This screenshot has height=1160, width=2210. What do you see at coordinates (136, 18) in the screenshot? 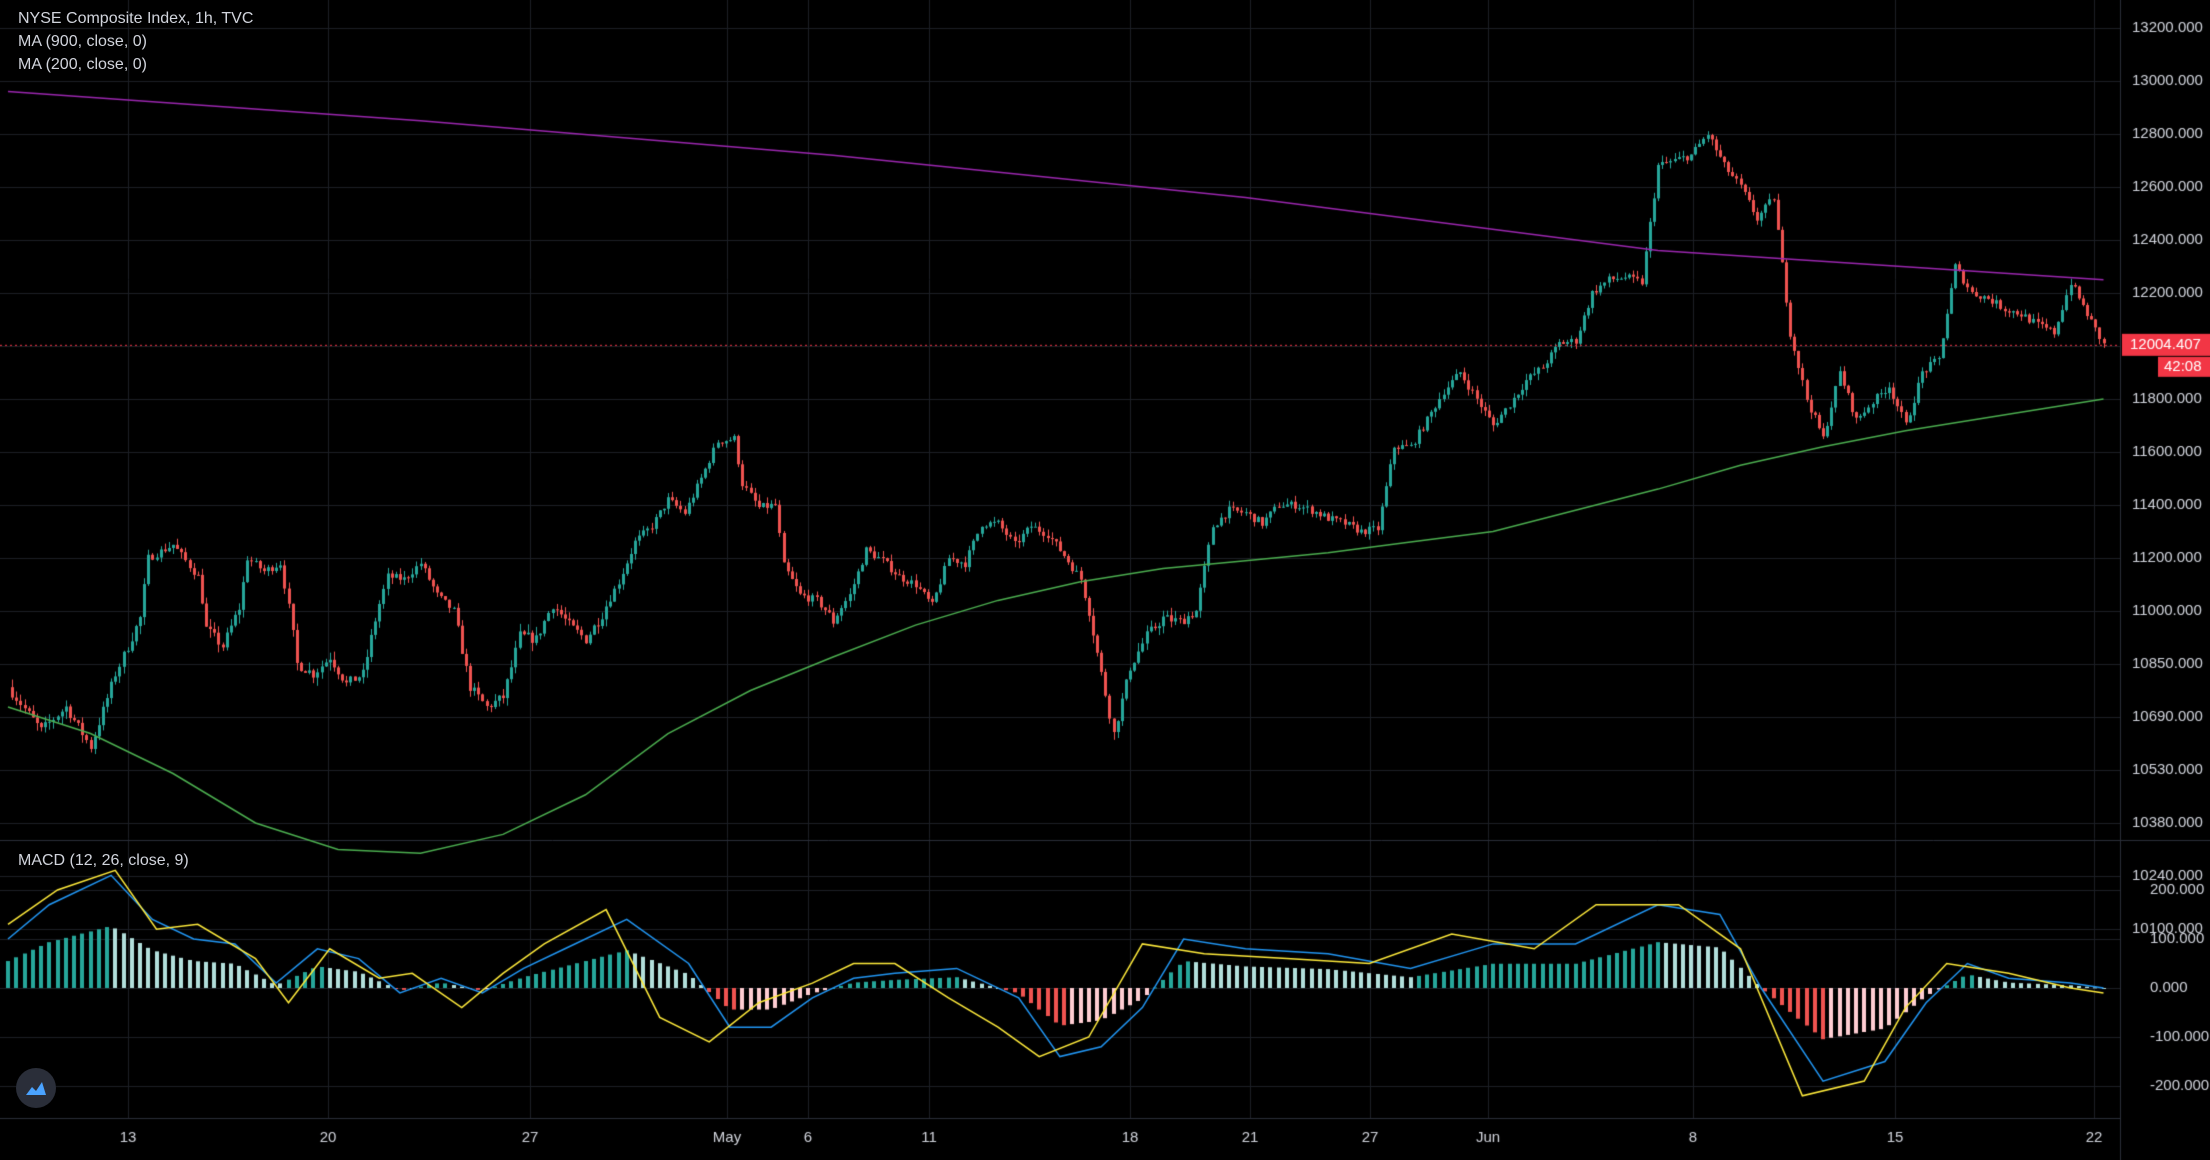
I see `chart-title: NYSE Composite Index, 1h, TVC` at bounding box center [136, 18].